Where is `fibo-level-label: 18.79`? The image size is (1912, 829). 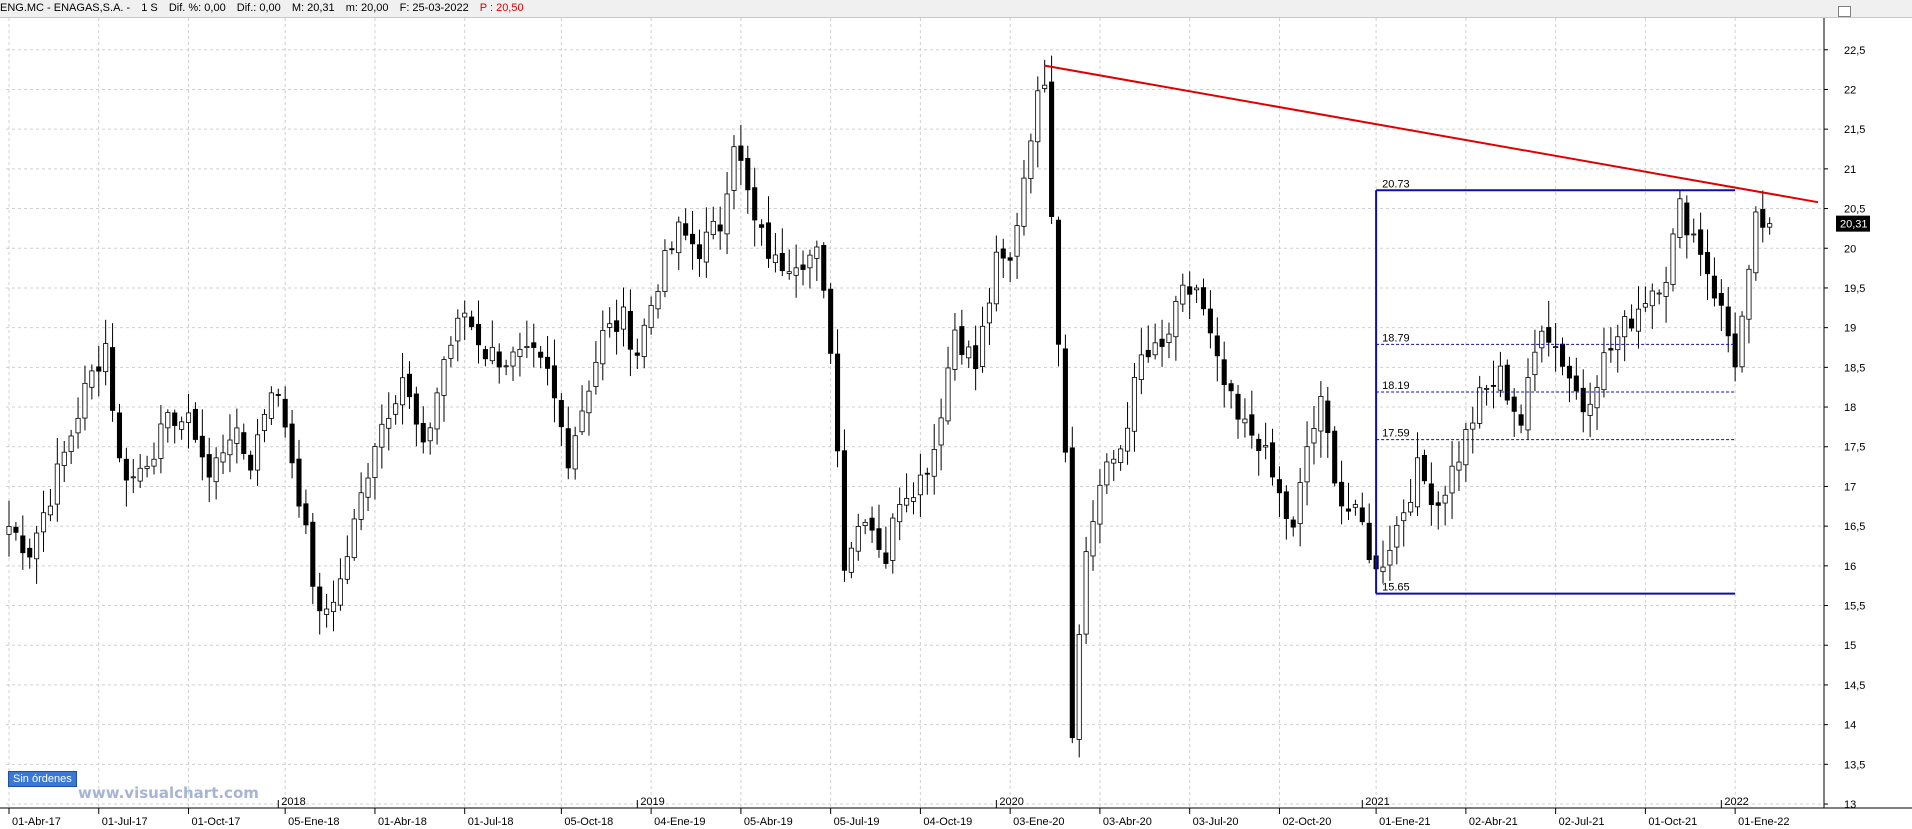
fibo-level-label: 18.79 is located at coordinates (1396, 338).